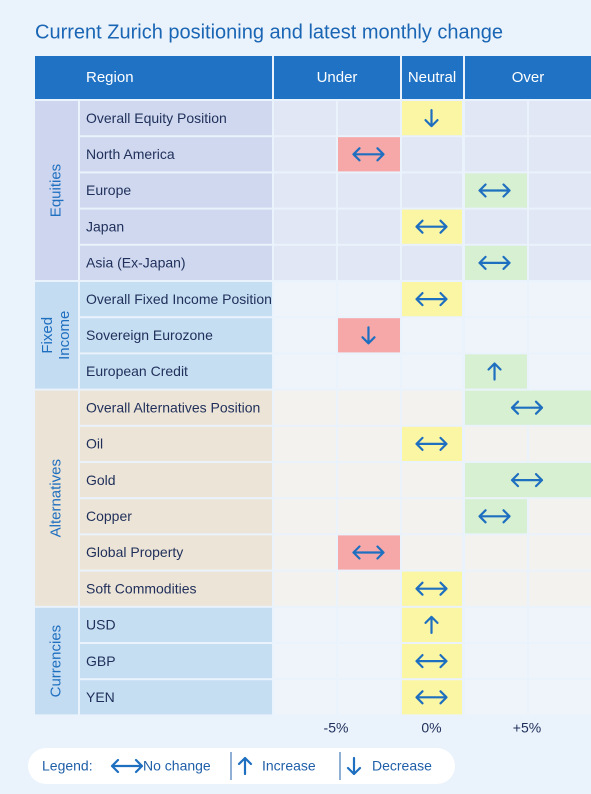  I want to click on legend-label: No change, so click(177, 766).